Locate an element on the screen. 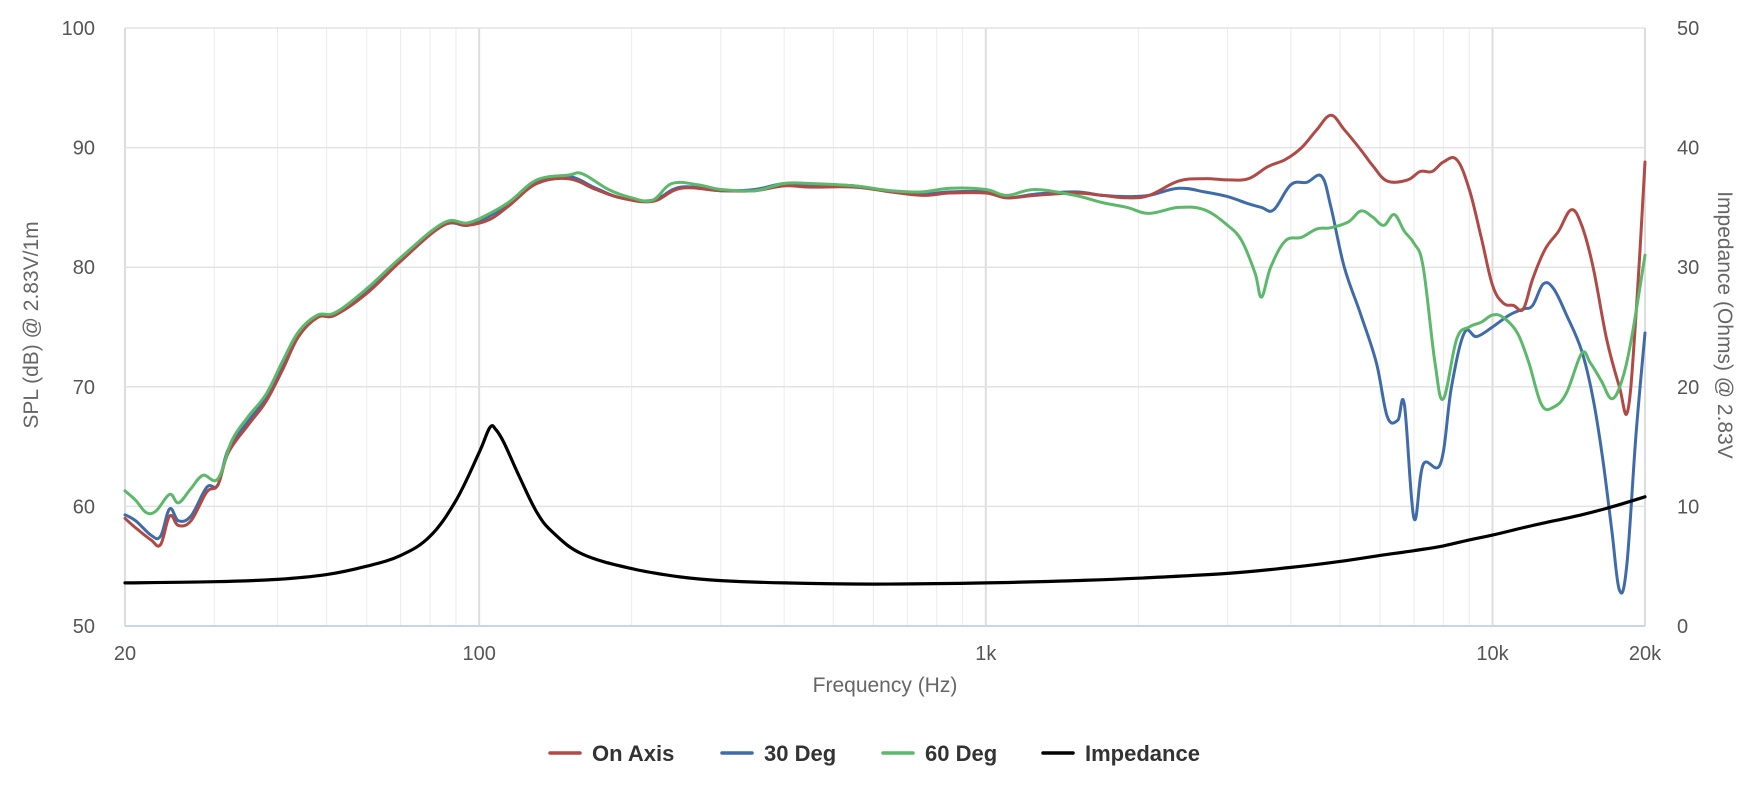  y2-tick-label: 10 is located at coordinates (1688, 507).